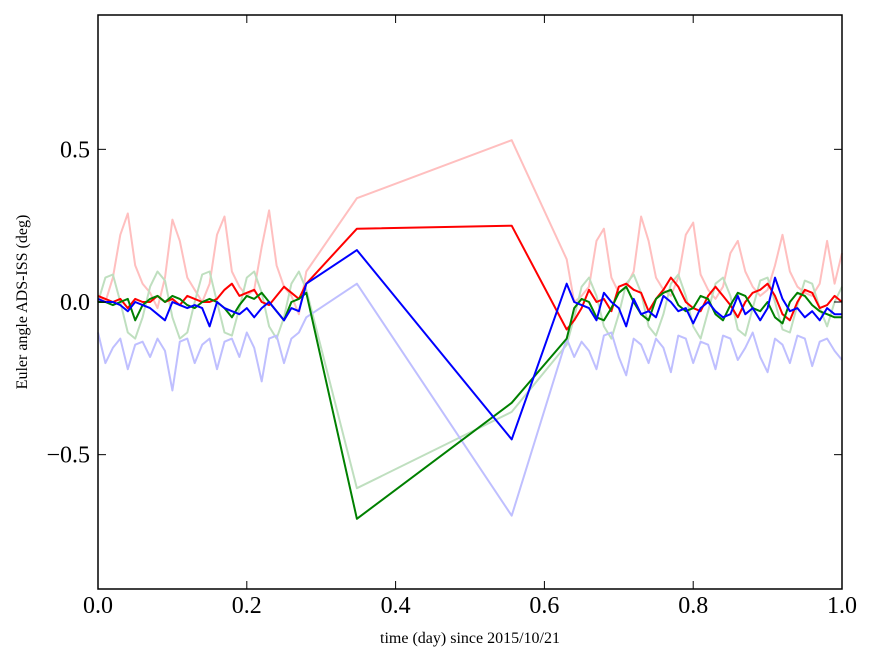 Image resolution: width=875 pixels, height=662 pixels. Describe the element at coordinates (544, 606) in the screenshot. I see `x-tick-label: 0.6` at that location.